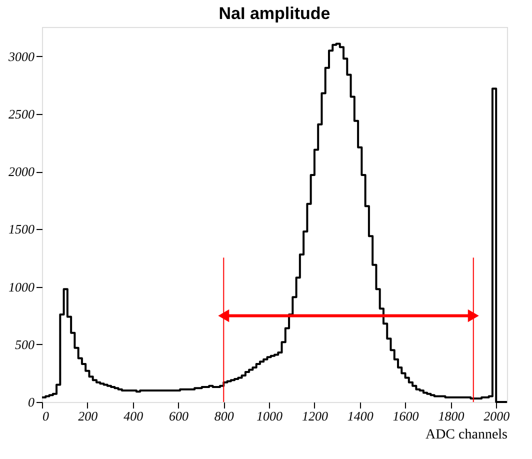 This screenshot has width=532, height=459. What do you see at coordinates (88, 416) in the screenshot?
I see `x-tick-label: 200` at bounding box center [88, 416].